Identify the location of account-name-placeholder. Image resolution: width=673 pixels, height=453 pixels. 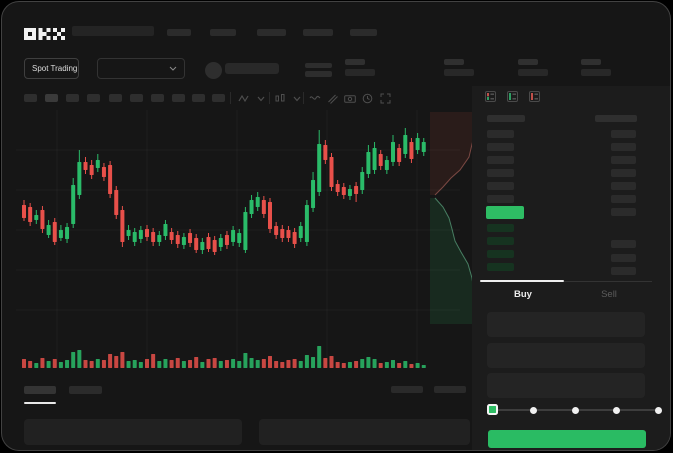
(252, 68).